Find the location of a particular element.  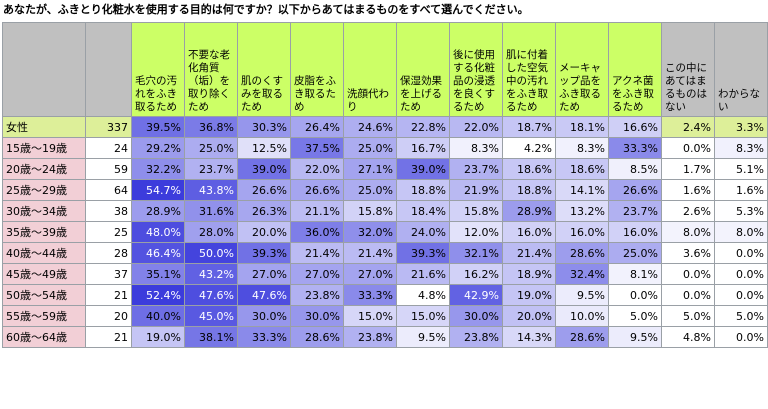

value-cell: 32.1% is located at coordinates (476, 253).